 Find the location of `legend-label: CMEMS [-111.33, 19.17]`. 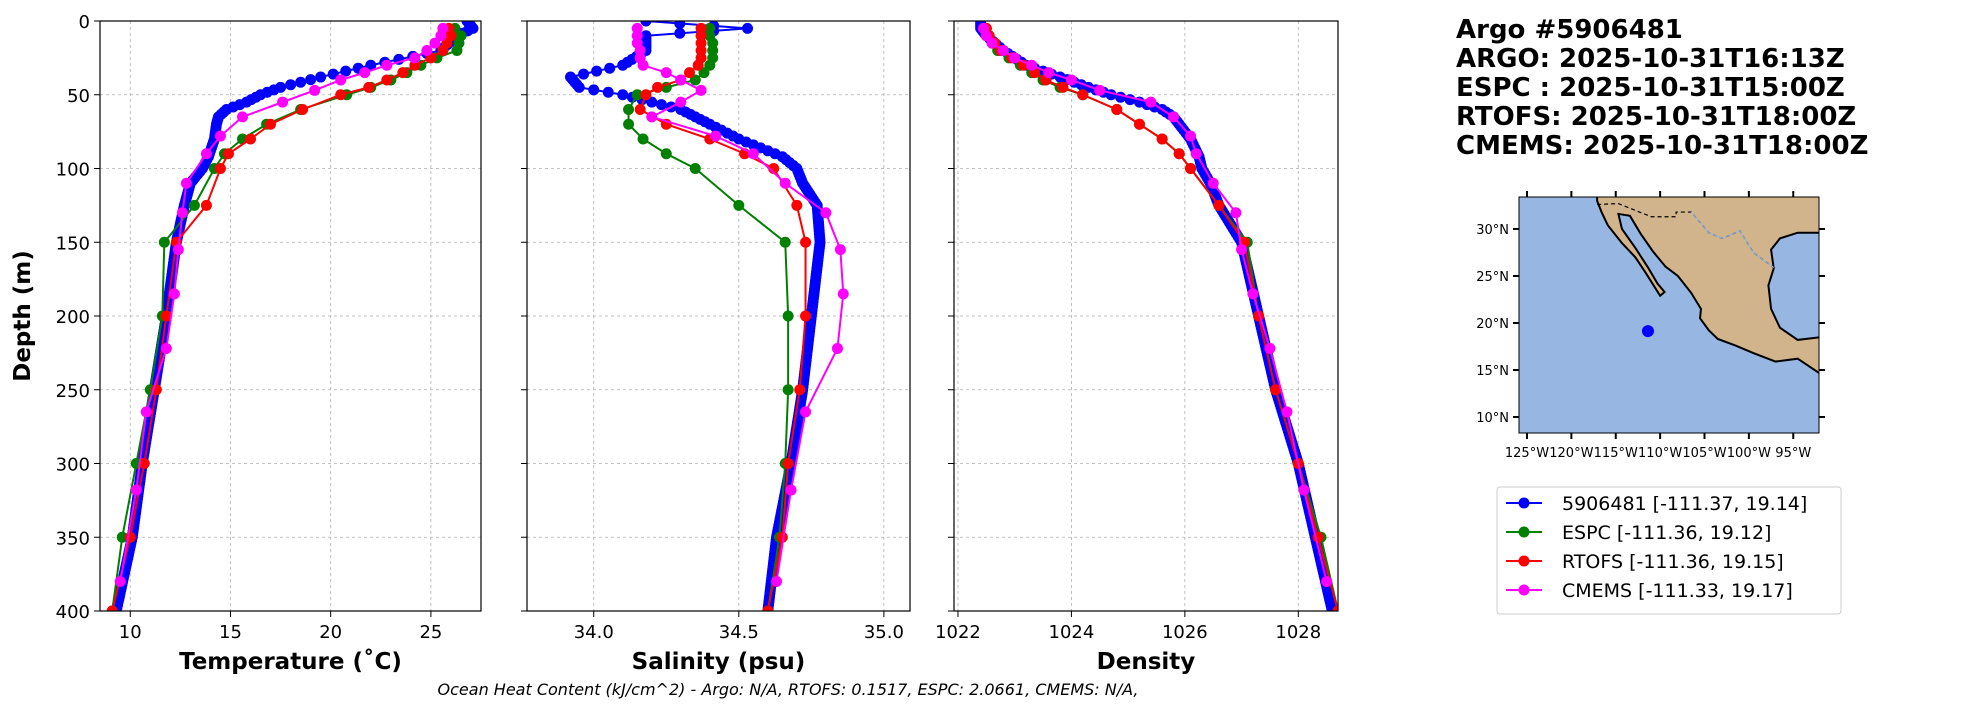

legend-label: CMEMS [-111.33, 19.17] is located at coordinates (1677, 591).